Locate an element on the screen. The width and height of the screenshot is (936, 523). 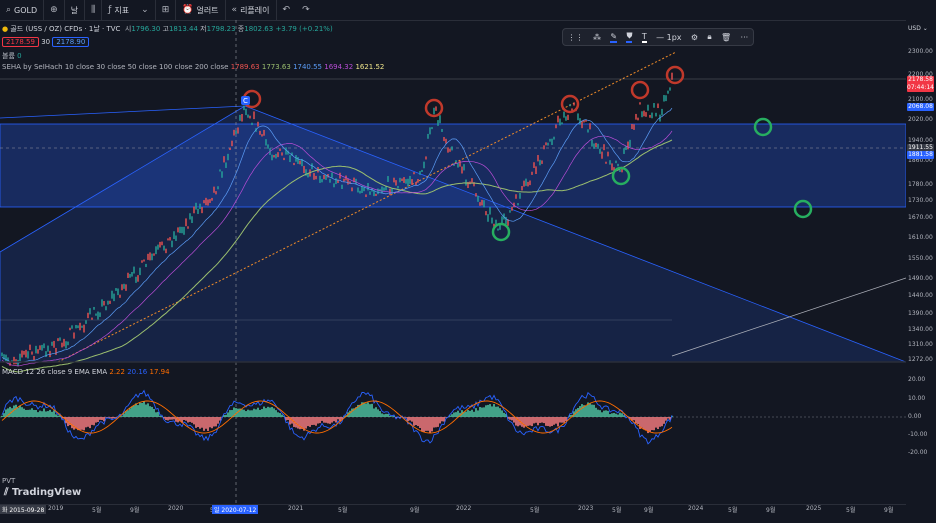
spread-value: 30 is located at coordinates (45, 42).